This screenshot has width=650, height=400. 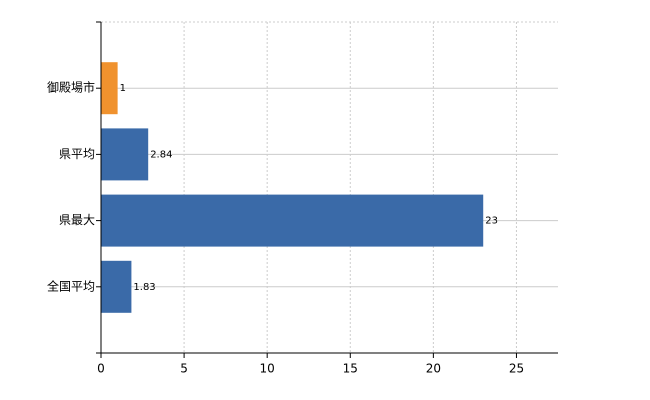 What do you see at coordinates (516, 369) in the screenshot?
I see `x-tick-label: 25` at bounding box center [516, 369].